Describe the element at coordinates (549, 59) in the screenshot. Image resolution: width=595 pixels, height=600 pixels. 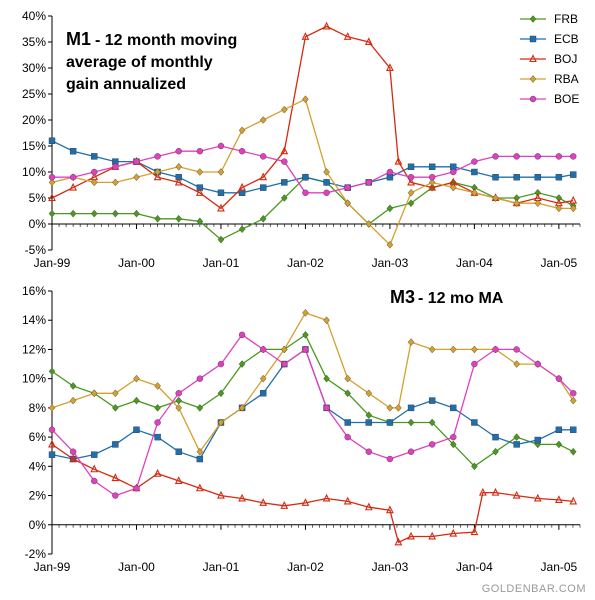
I see `legend: FRB ECB BOJ RBA BOE` at that location.